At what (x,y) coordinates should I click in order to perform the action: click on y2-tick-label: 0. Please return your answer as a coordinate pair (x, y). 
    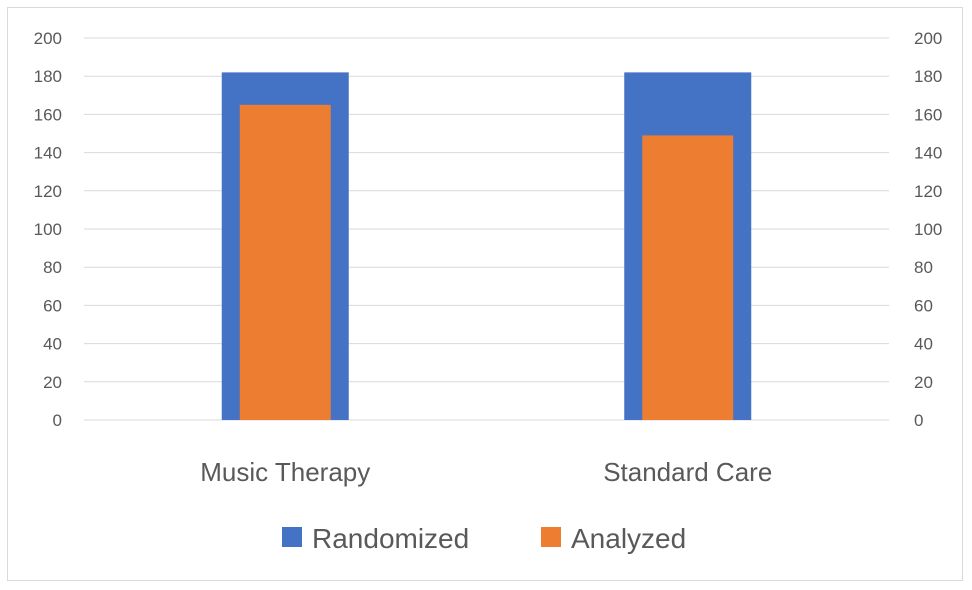
    Looking at the image, I should click on (918, 420).